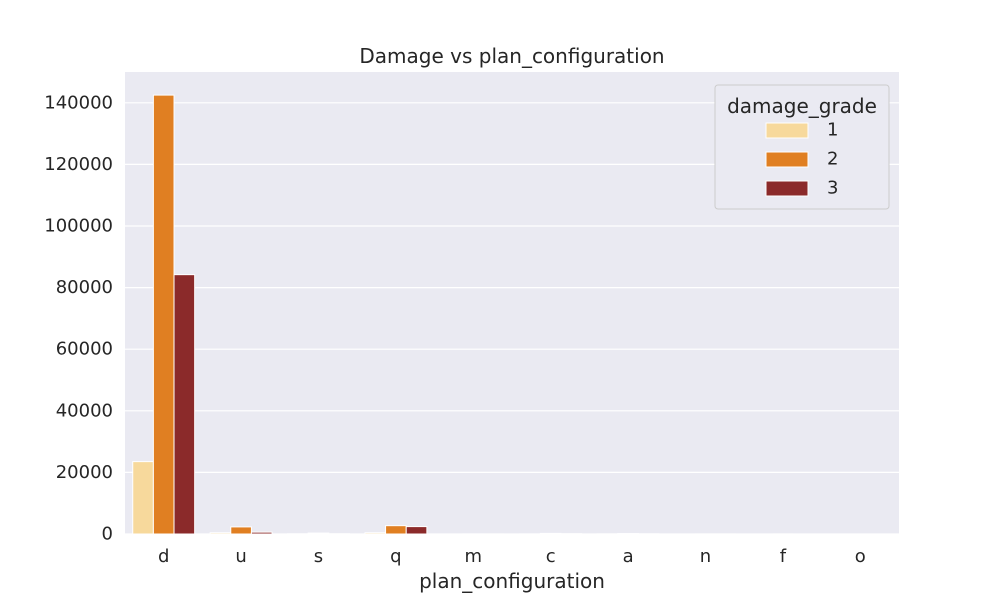 The image size is (1000, 600). I want to click on y-tick-label: 100000, so click(78, 226).